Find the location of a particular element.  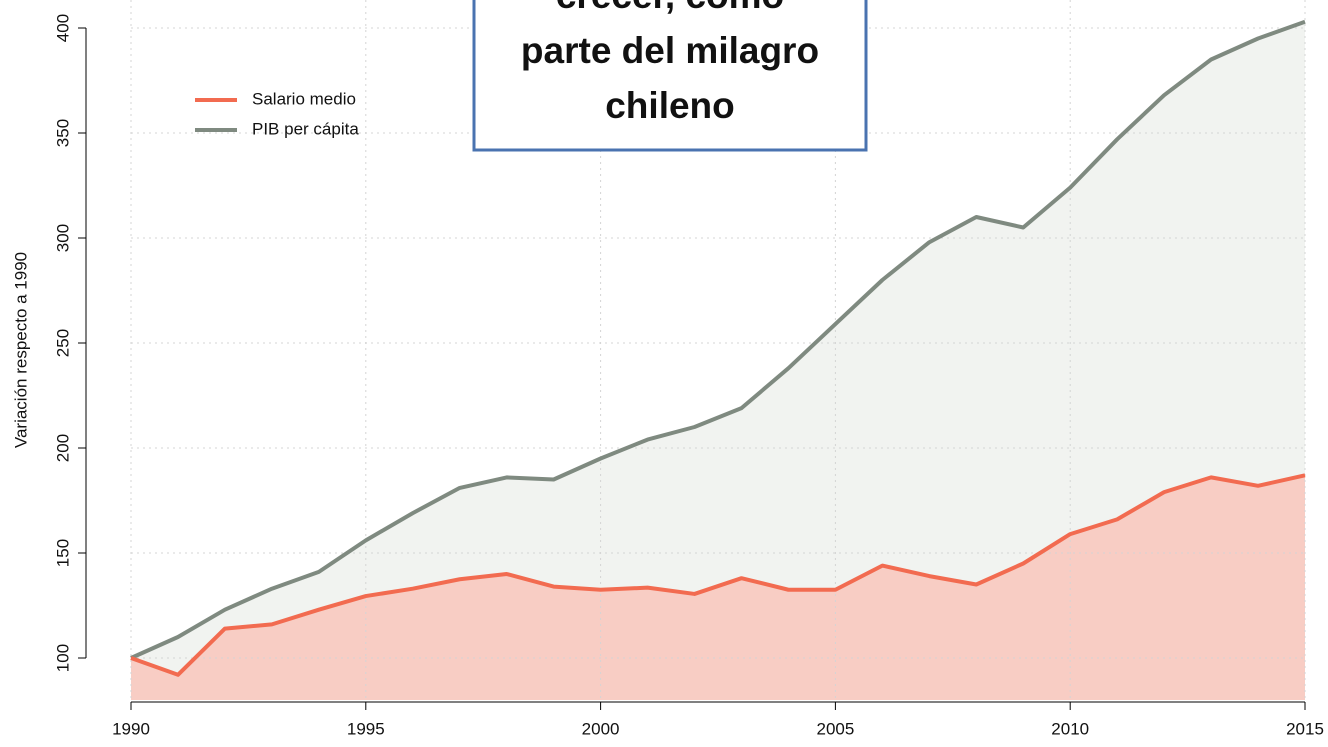

x-tick-label: 2015 is located at coordinates (1305, 728).